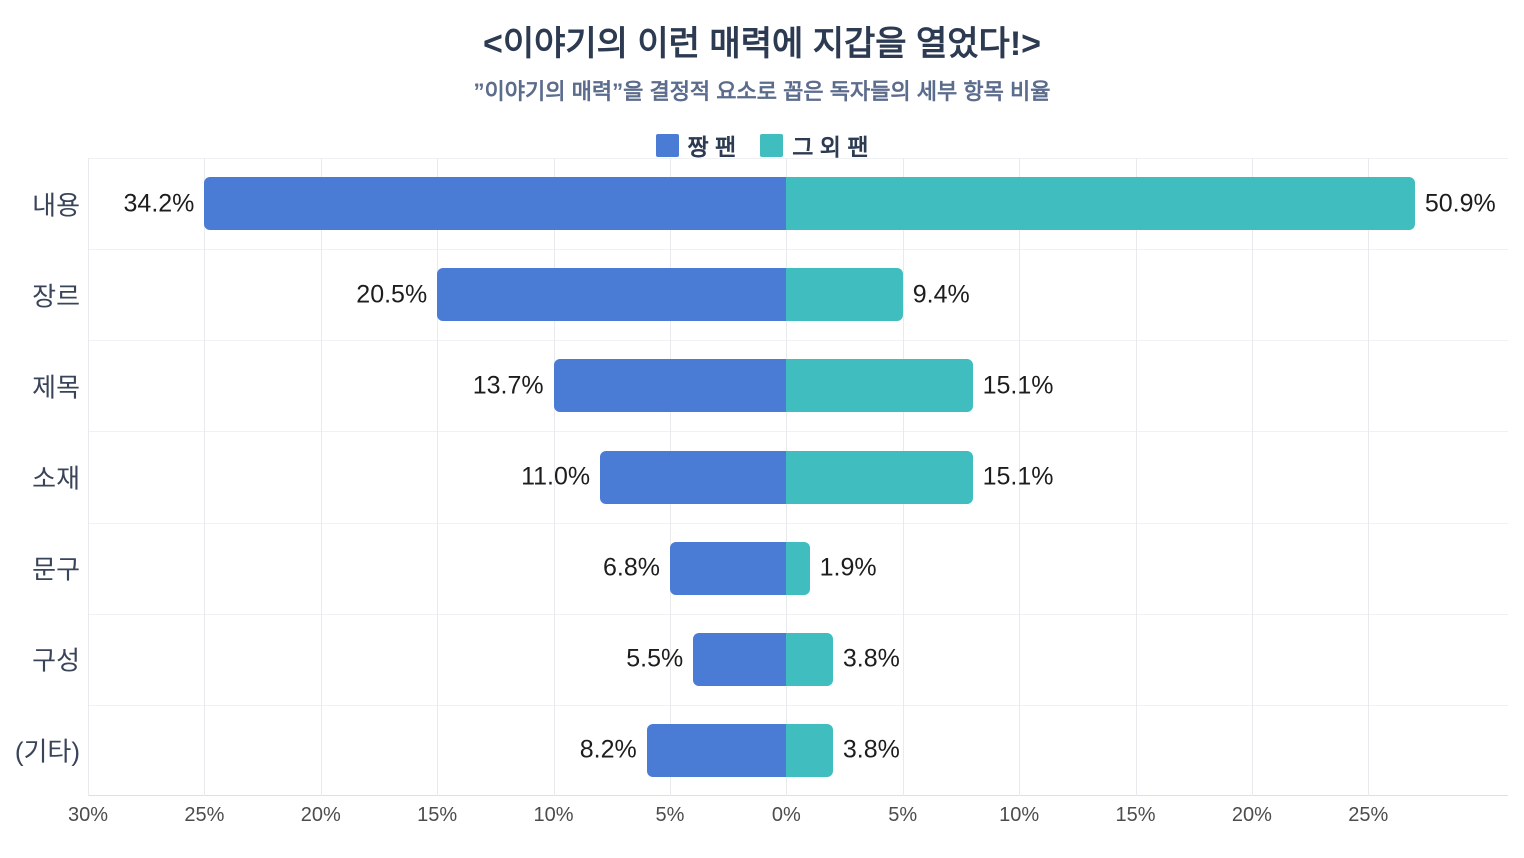  What do you see at coordinates (392, 294) in the screenshot?
I see `value-label-left: 20.5%` at bounding box center [392, 294].